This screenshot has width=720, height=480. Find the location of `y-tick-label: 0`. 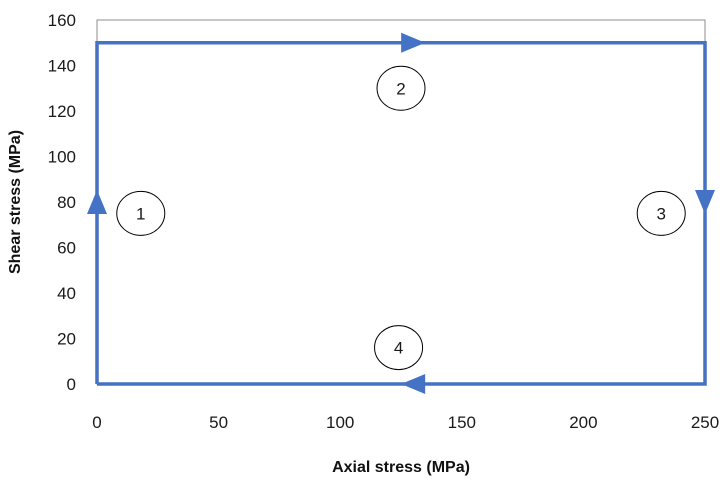

y-tick-label: 0 is located at coordinates (71, 384).